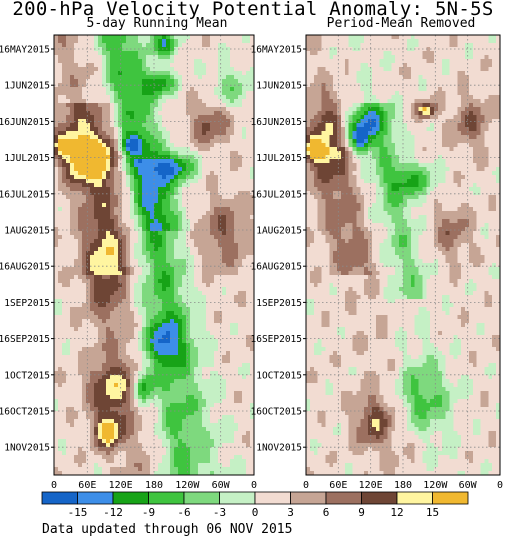  What do you see at coordinates (219, 512) in the screenshot?
I see `colorbar-label: -3` at bounding box center [219, 512].